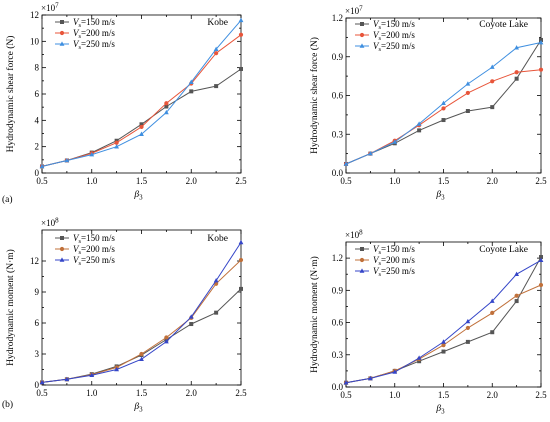 The width and height of the screenshot is (550, 422). What do you see at coordinates (37, 68) in the screenshot?
I see `y-tick-label: 8` at bounding box center [37, 68].